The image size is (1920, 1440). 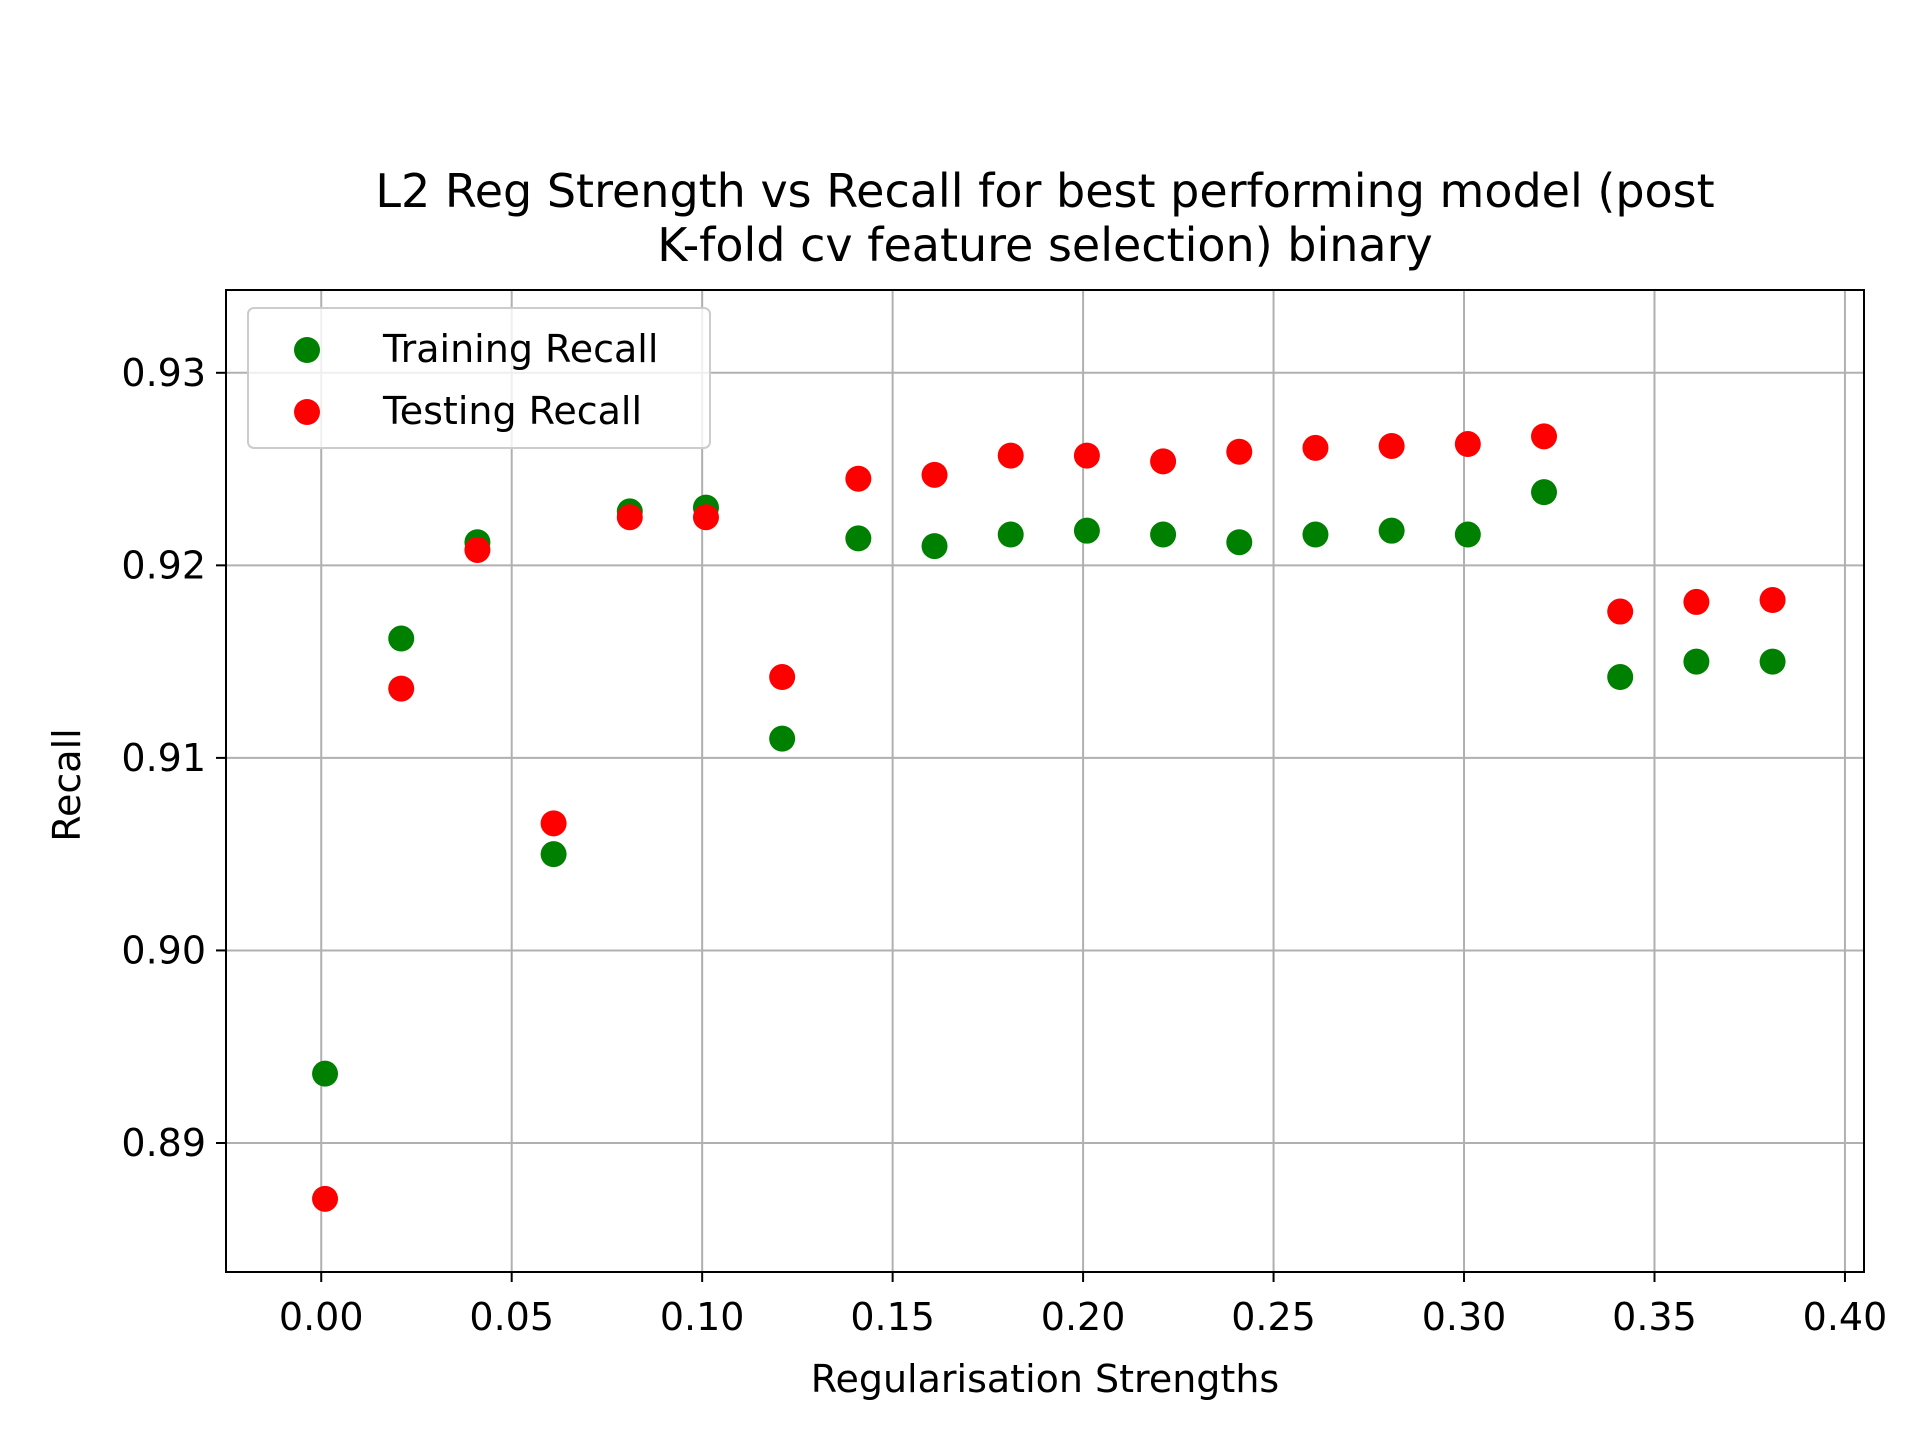 I want to click on x-tick-label: 0.30, so click(x=1464, y=1317).